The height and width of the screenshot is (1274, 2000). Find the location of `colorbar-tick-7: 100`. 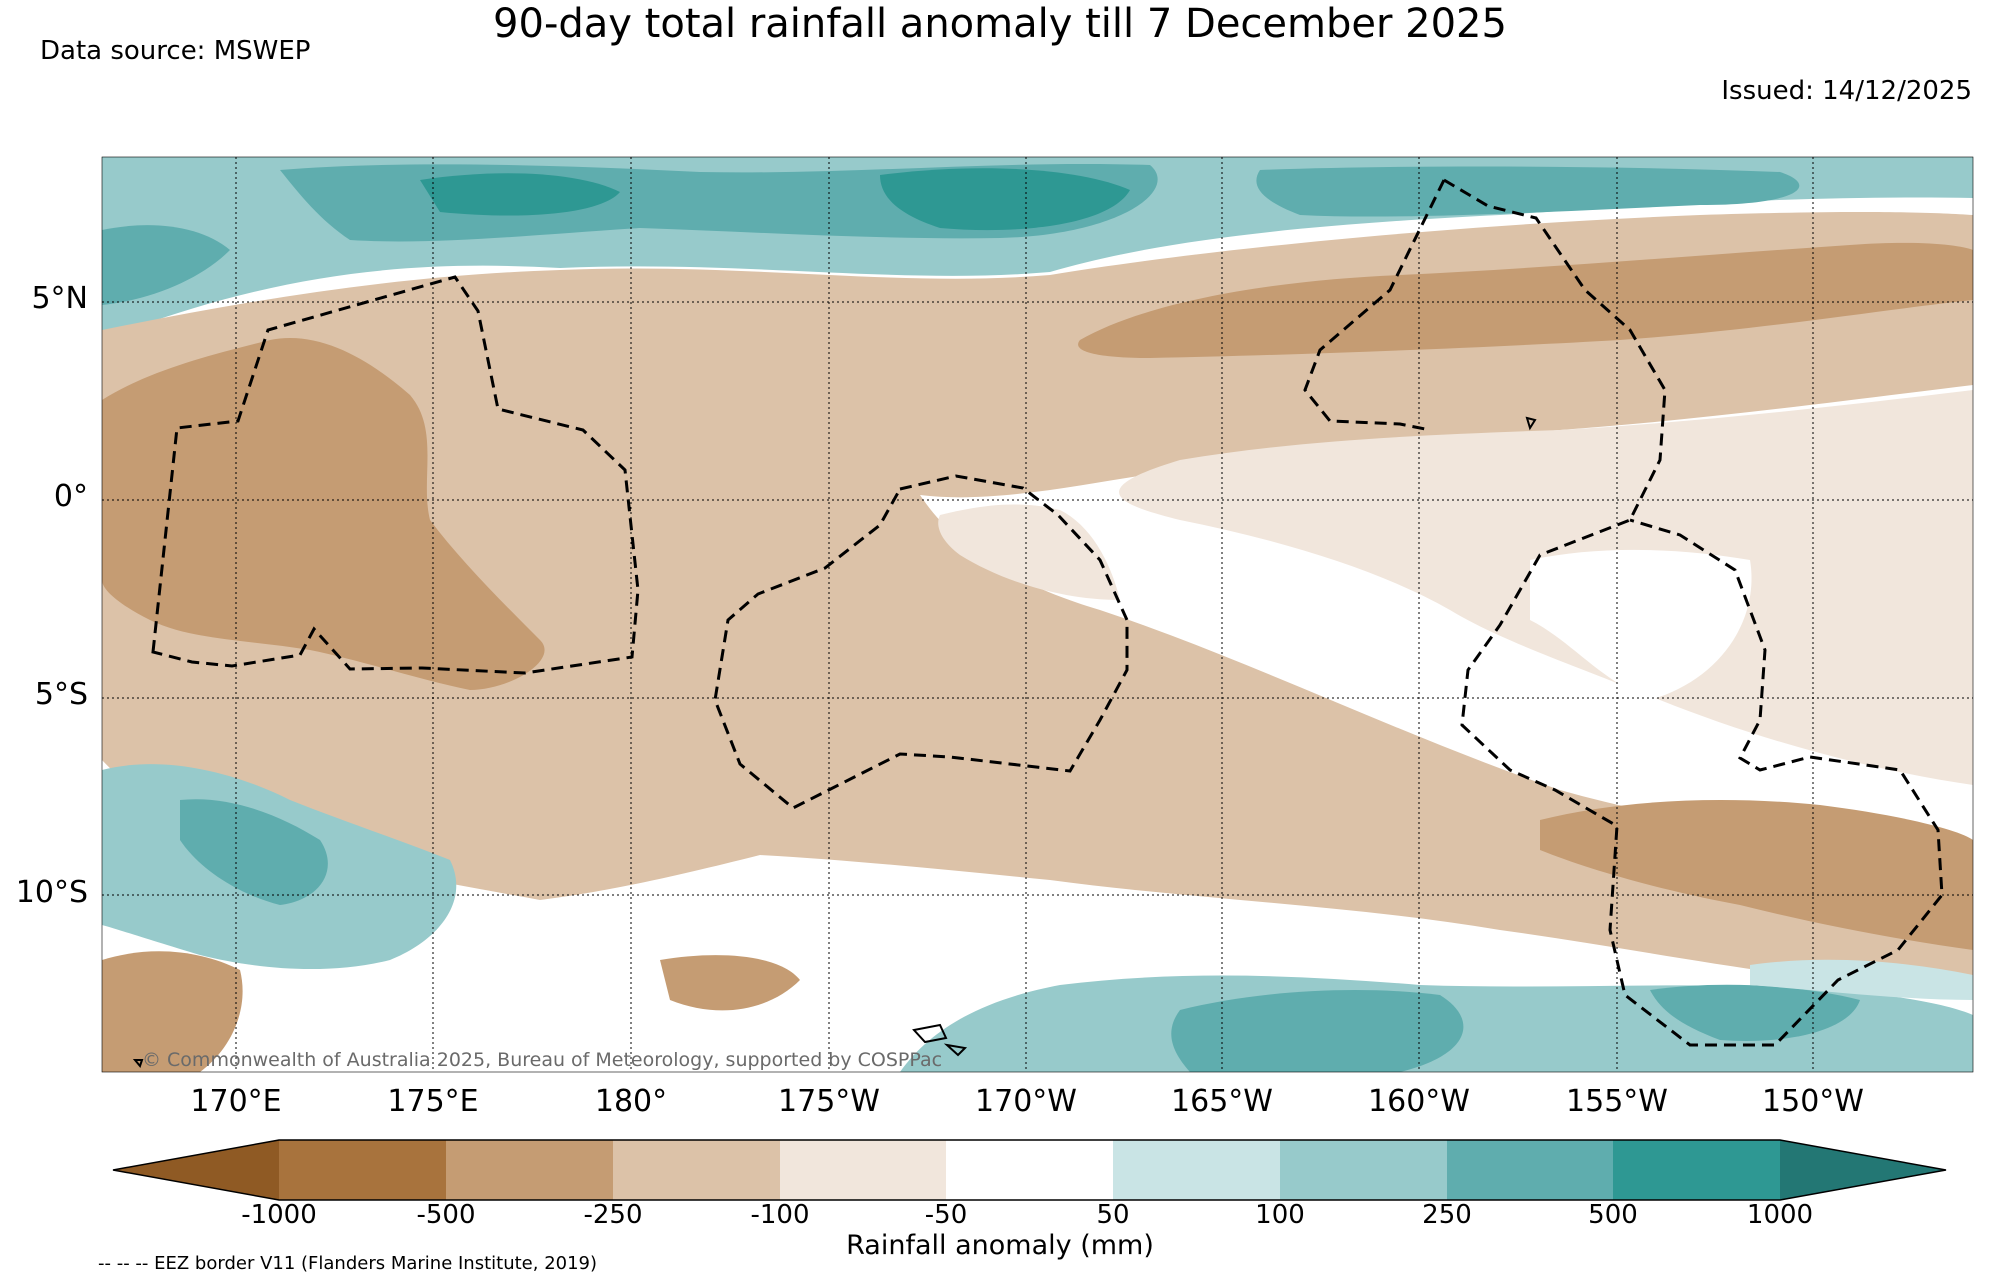

colorbar-tick-7: 100 is located at coordinates (1280, 1215).